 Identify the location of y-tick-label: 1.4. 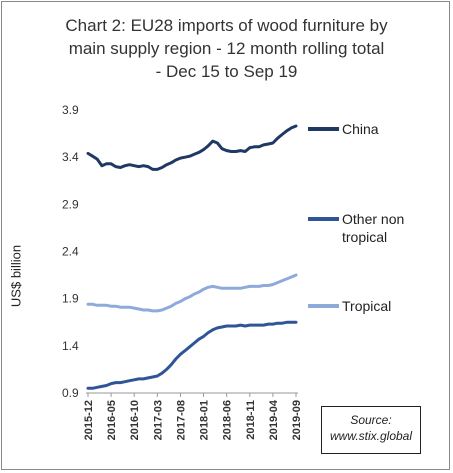
(70, 346).